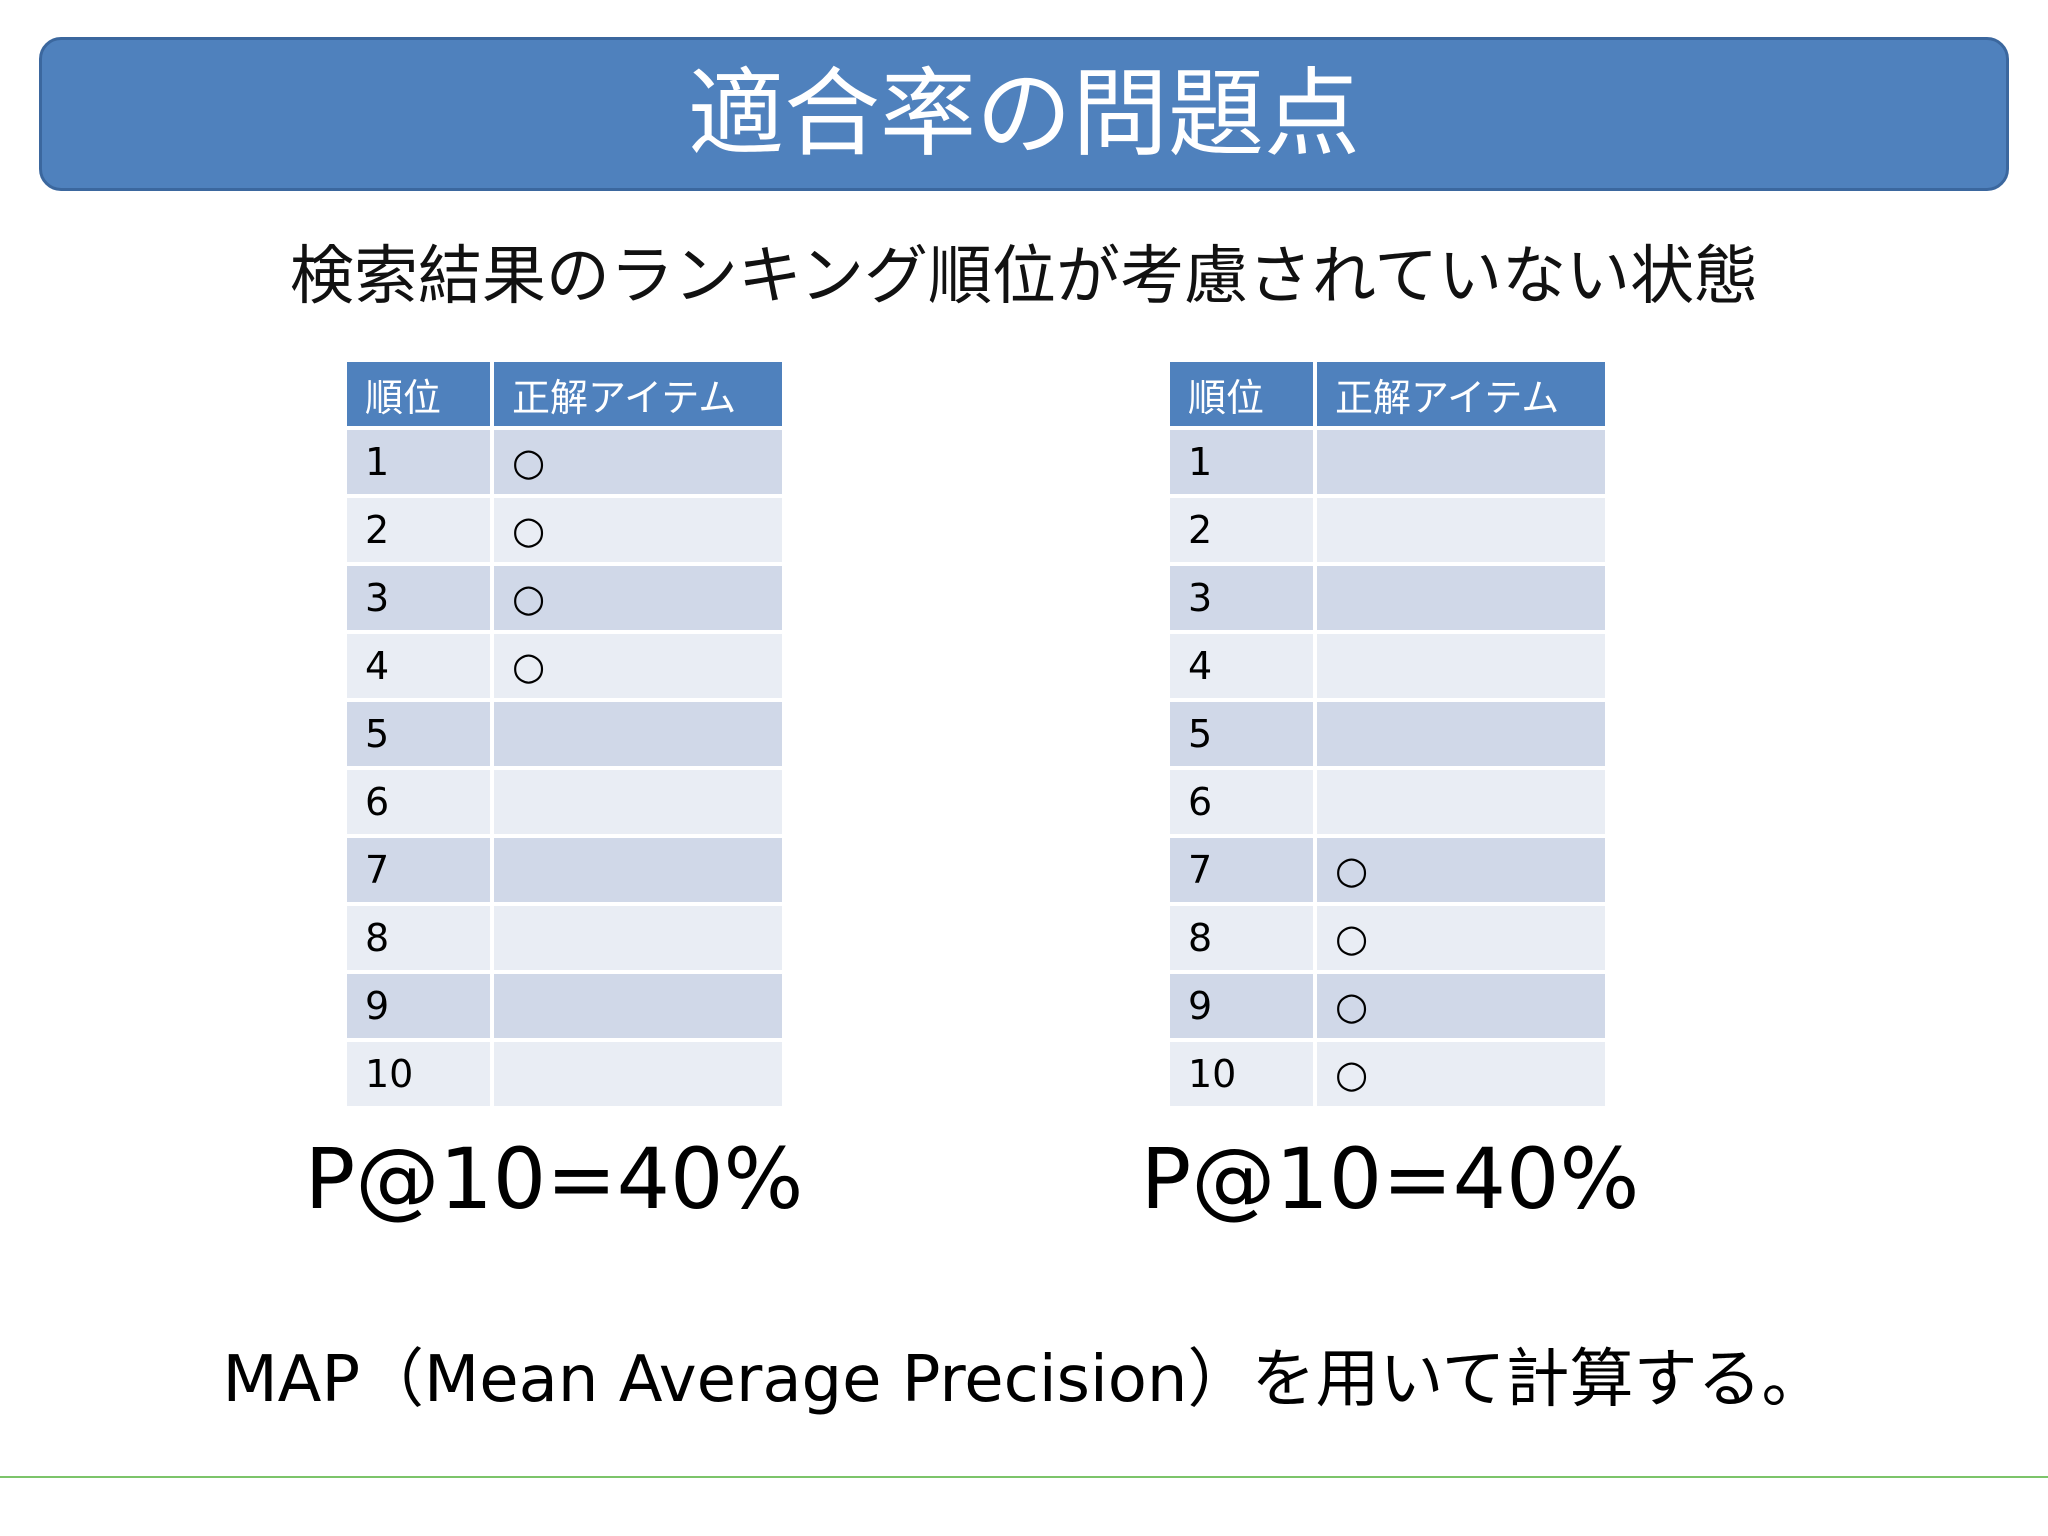  I want to click on row: 2, so click(1387, 530).